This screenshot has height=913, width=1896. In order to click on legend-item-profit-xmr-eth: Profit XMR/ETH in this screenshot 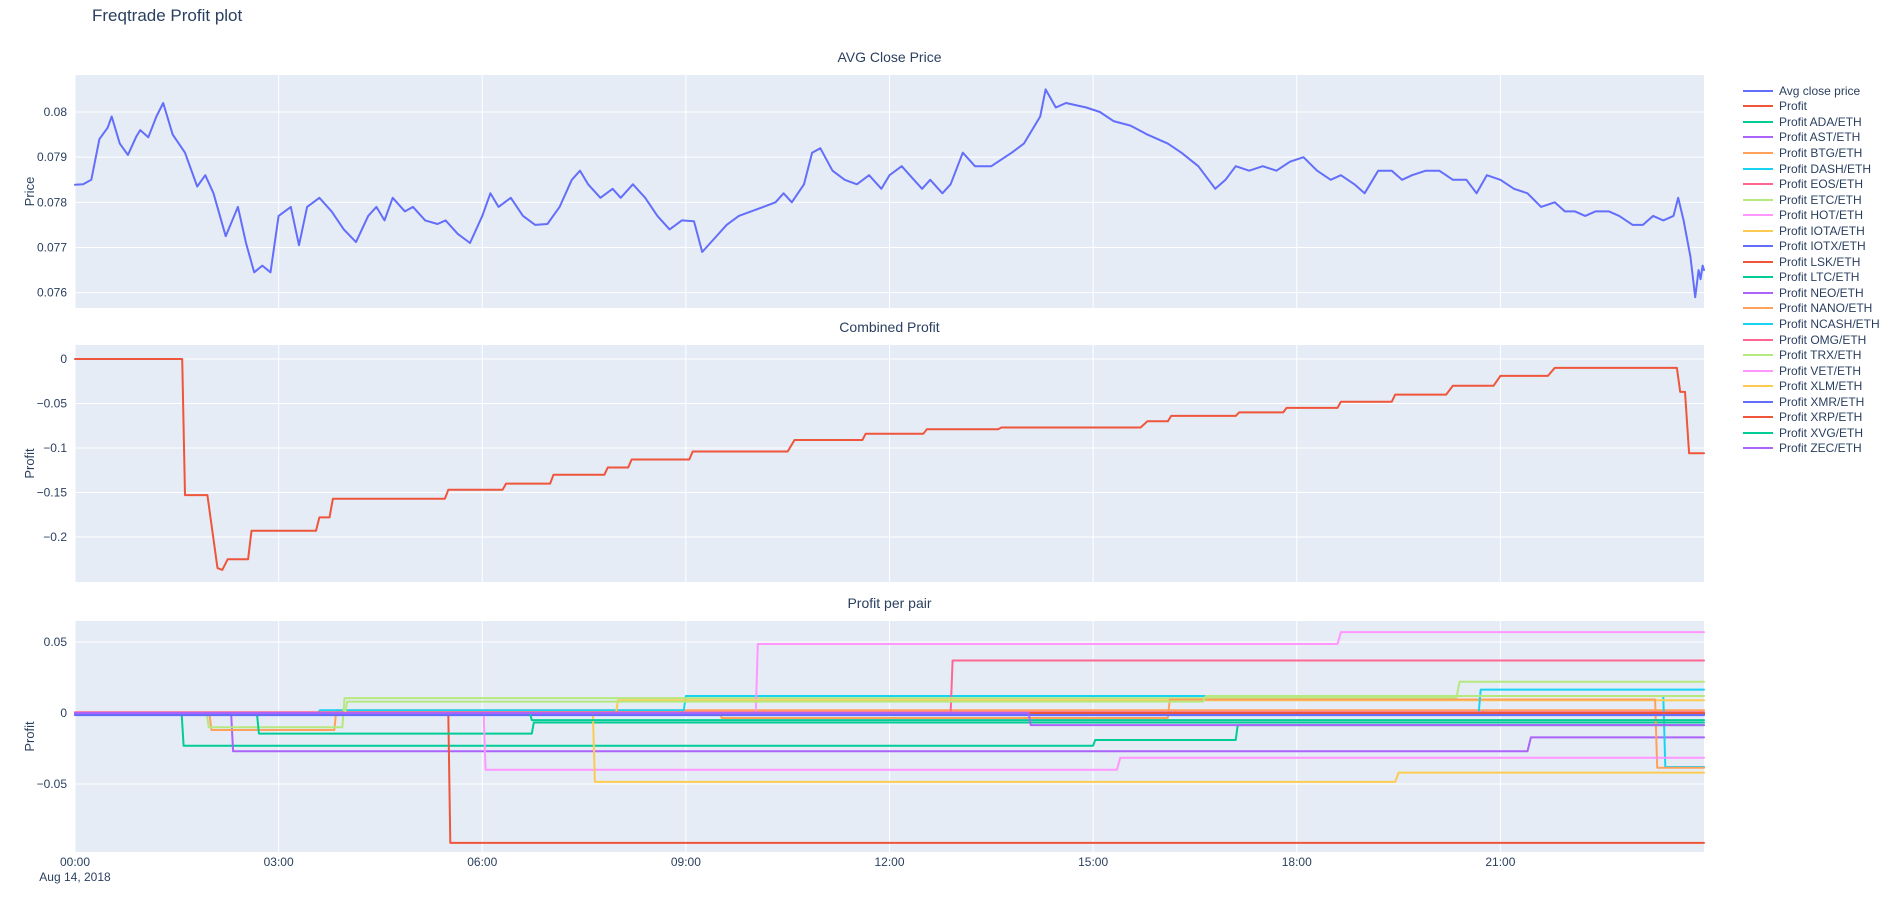, I will do `click(1818, 402)`.